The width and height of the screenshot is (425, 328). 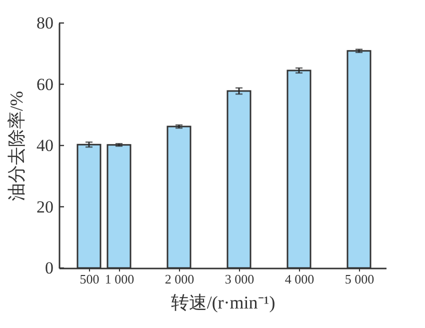 What do you see at coordinates (45, 23) in the screenshot?
I see `y-tick-label: 80` at bounding box center [45, 23].